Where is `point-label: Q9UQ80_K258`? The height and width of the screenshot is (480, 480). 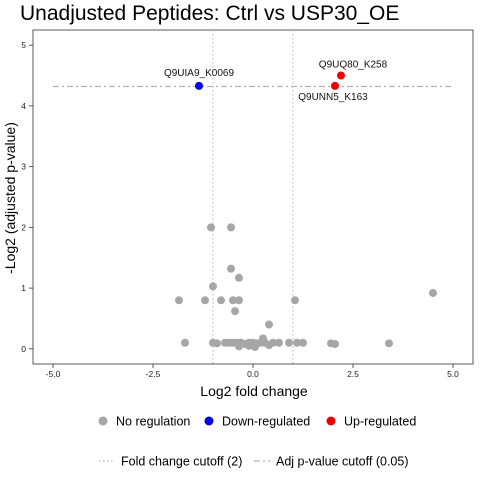
point-label: Q9UQ80_K258 is located at coordinates (353, 65).